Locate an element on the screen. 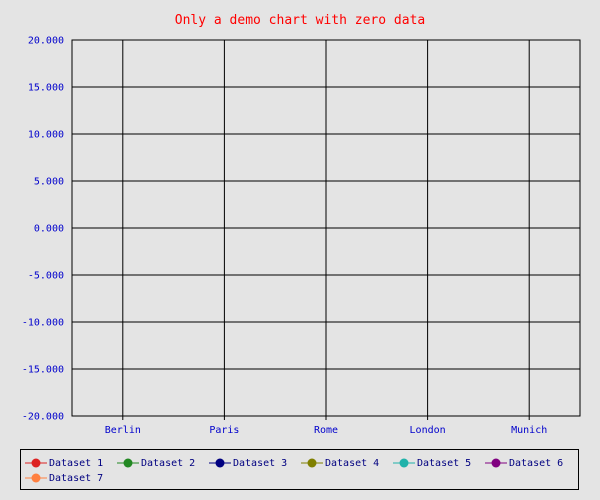 The height and width of the screenshot is (500, 600). y-tick-label: 15.000 is located at coordinates (46, 88).